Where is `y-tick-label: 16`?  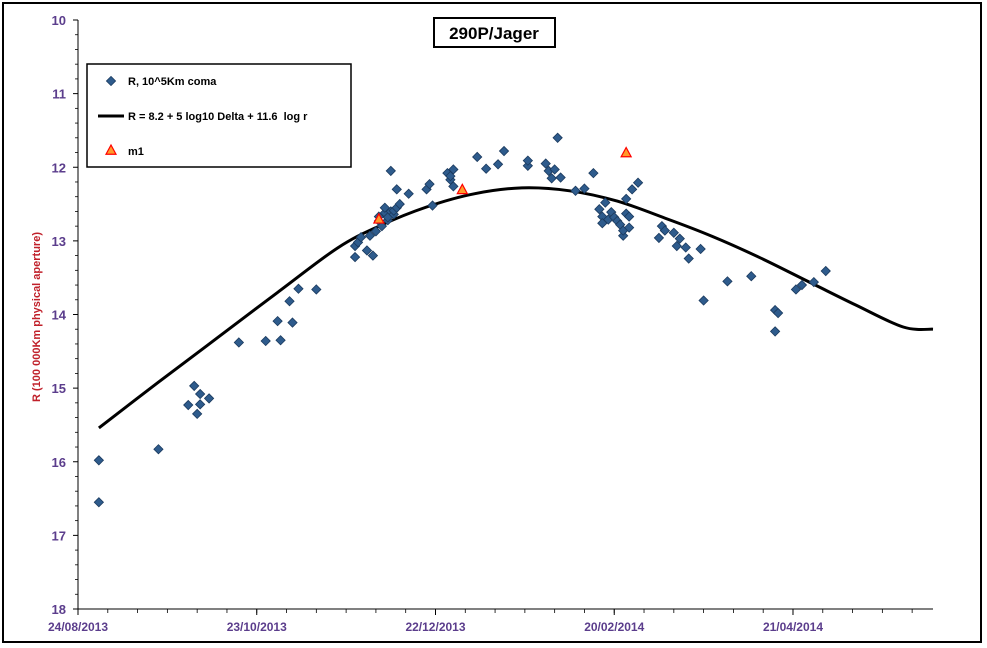
y-tick-label: 16 is located at coordinates (59, 462).